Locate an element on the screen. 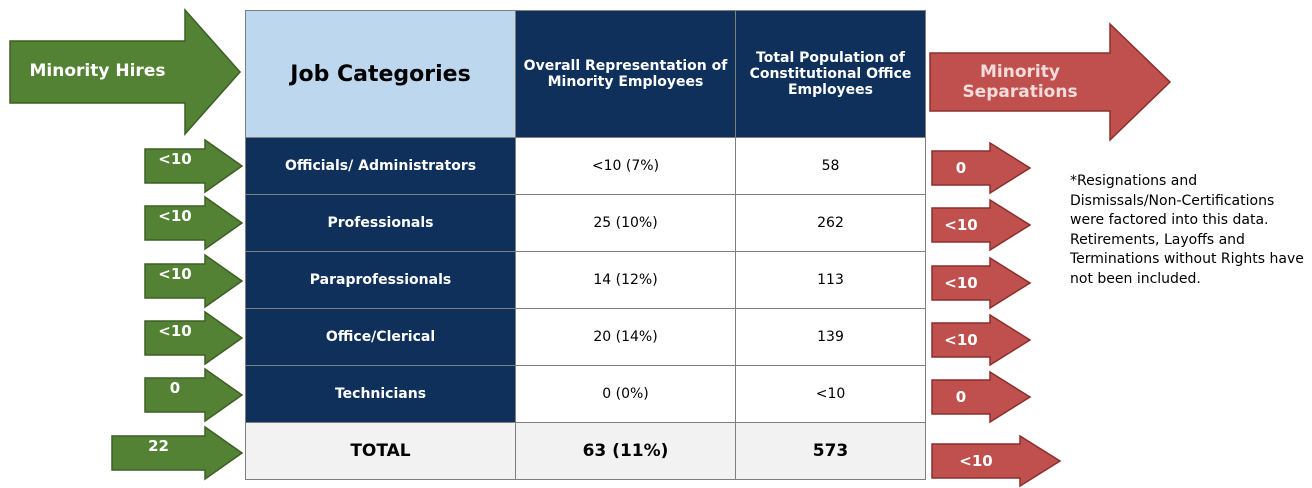  table-cell: Paraprofessionals is located at coordinates (380, 280).